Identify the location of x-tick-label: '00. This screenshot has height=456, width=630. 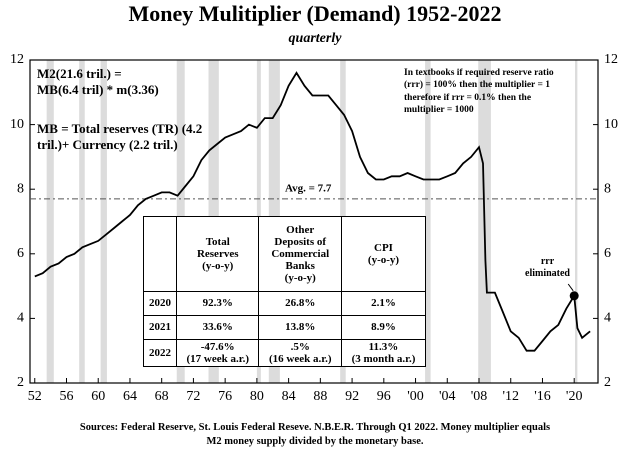
(415, 396).